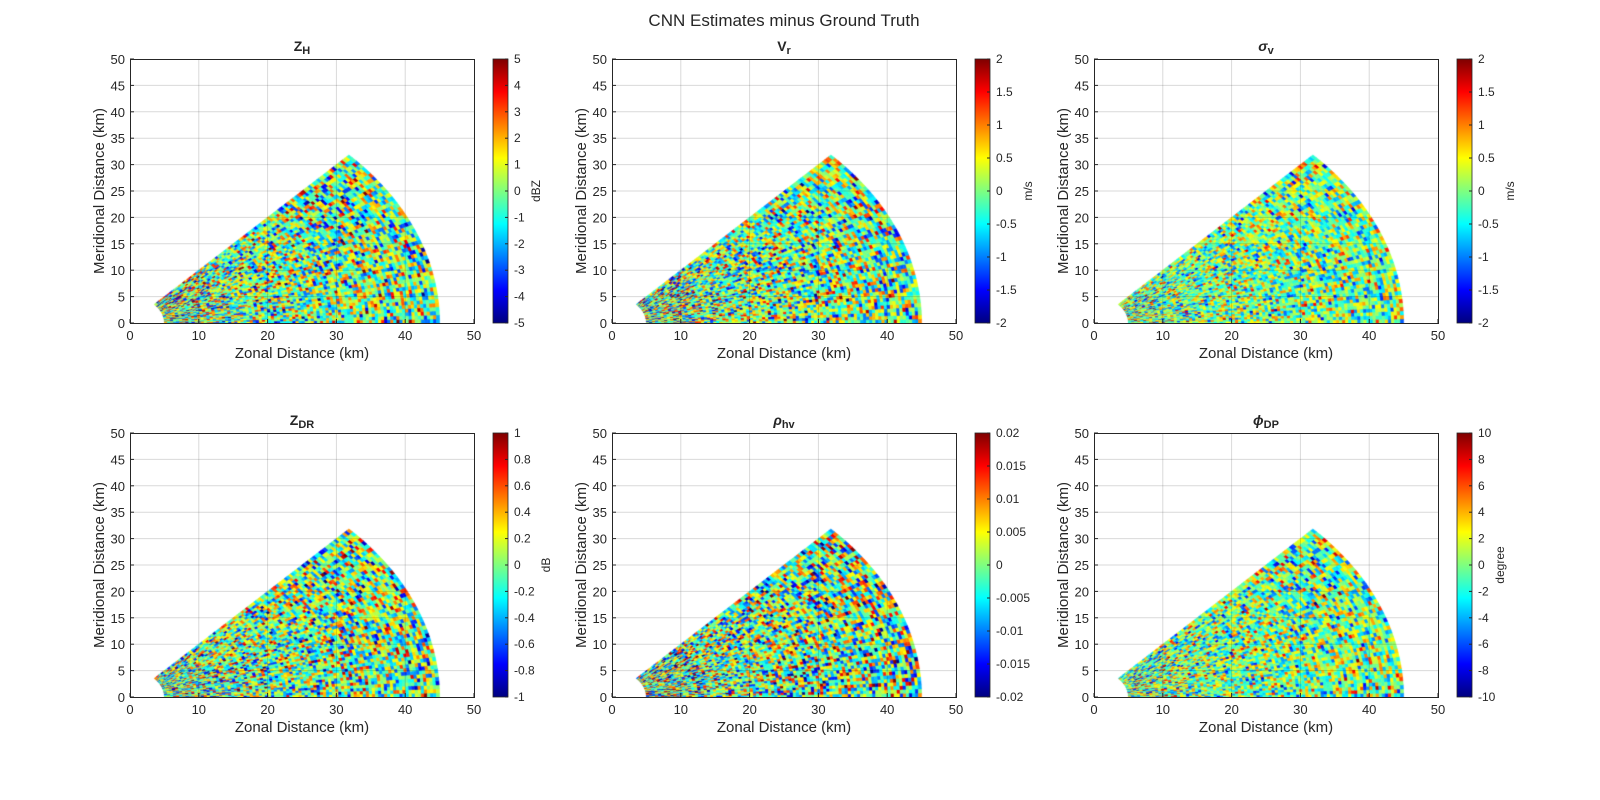 Image resolution: width=1600 pixels, height=800 pixels. Describe the element at coordinates (1028, 190) in the screenshot. I see `colorbar-label: m/s` at that location.